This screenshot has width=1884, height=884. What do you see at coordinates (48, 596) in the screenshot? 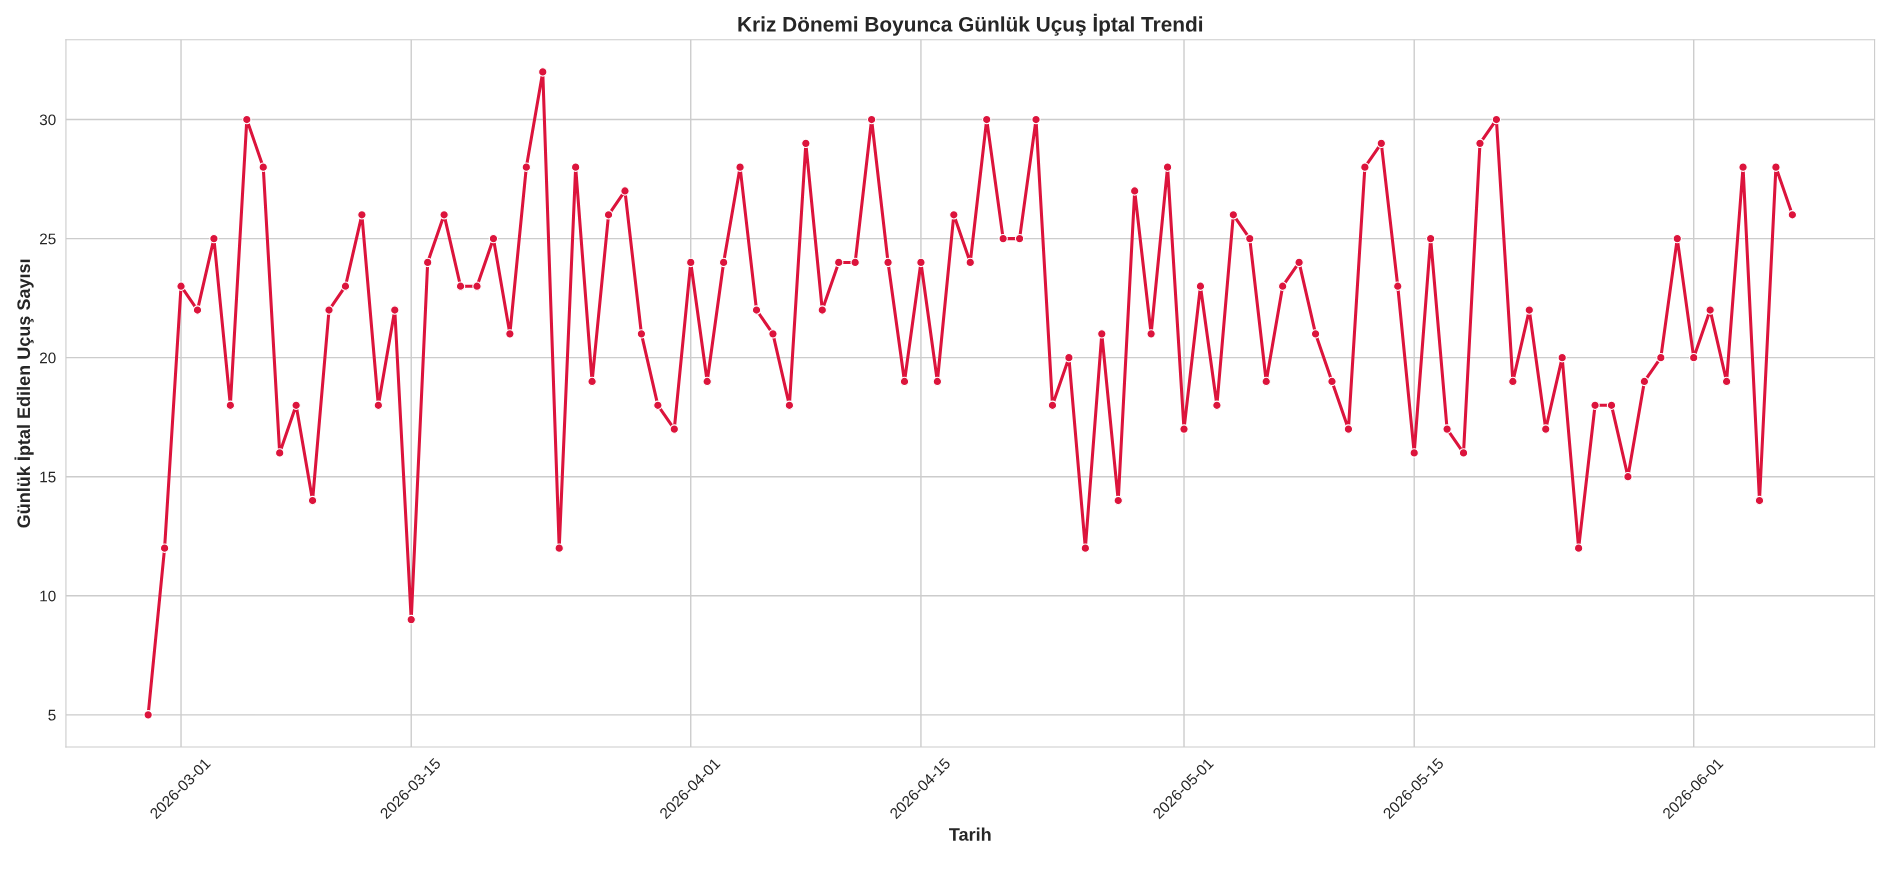
I see `y-tick-label: 10` at bounding box center [48, 596].